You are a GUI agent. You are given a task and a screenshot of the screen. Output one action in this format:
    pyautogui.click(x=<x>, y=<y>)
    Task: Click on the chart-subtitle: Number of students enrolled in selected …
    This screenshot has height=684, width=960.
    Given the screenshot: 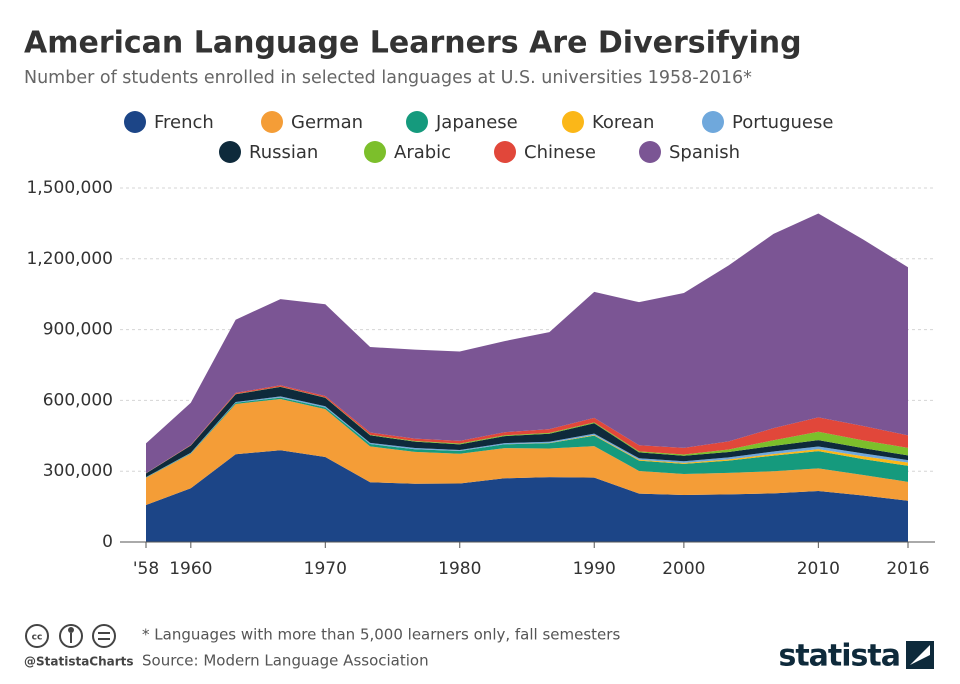 What is the action you would take?
    pyautogui.click(x=388, y=78)
    